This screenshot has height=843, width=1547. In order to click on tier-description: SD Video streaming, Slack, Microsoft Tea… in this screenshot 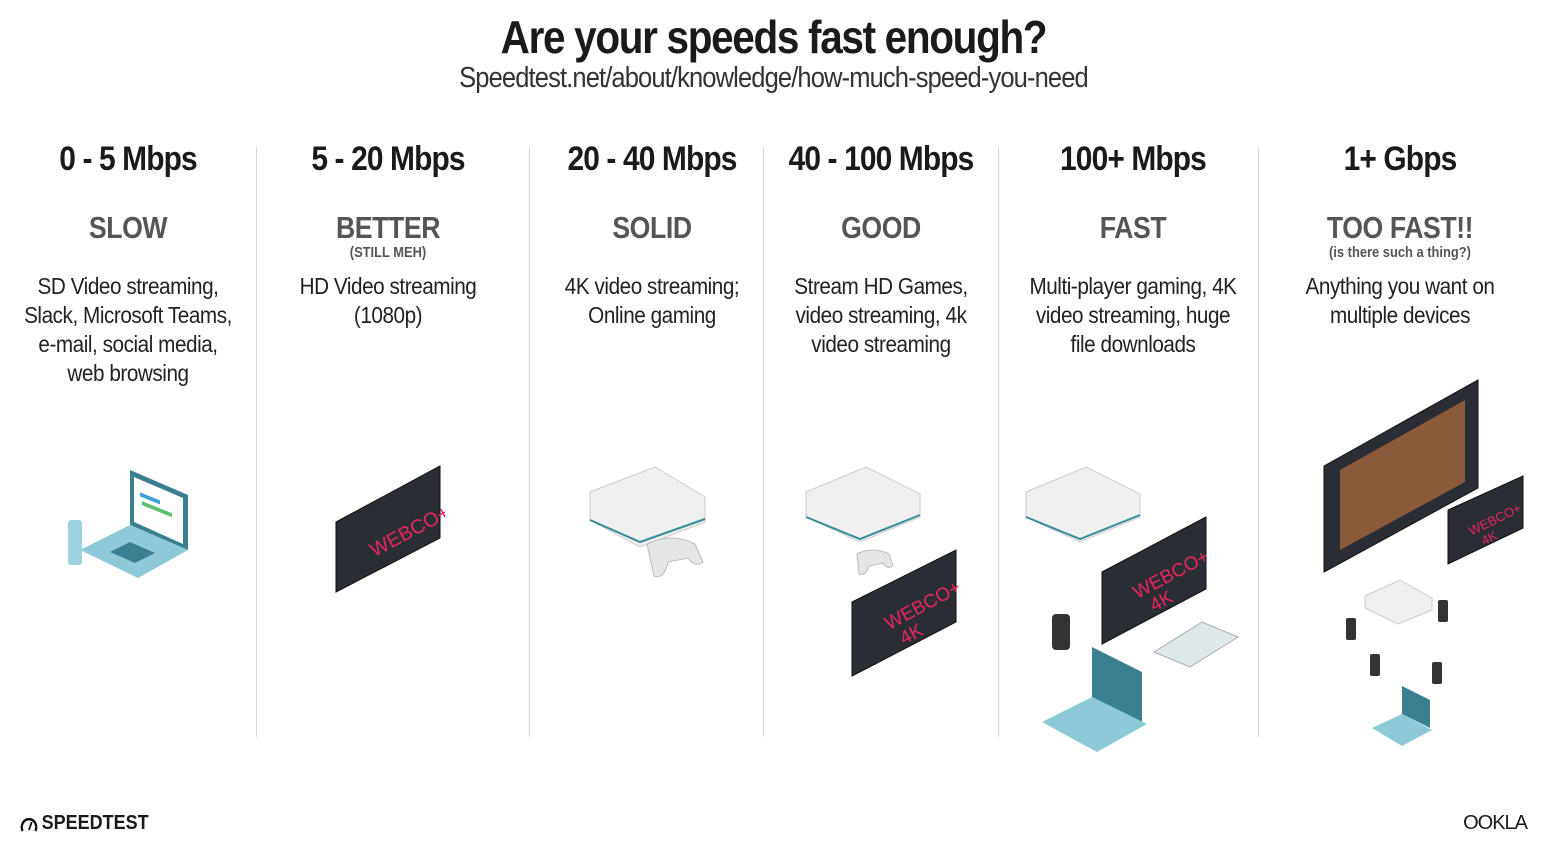, I will do `click(128, 329)`.